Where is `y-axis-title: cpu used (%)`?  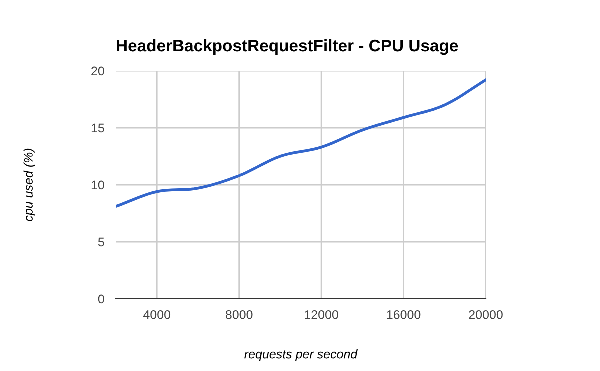 y-axis-title: cpu used (%) is located at coordinates (30, 185).